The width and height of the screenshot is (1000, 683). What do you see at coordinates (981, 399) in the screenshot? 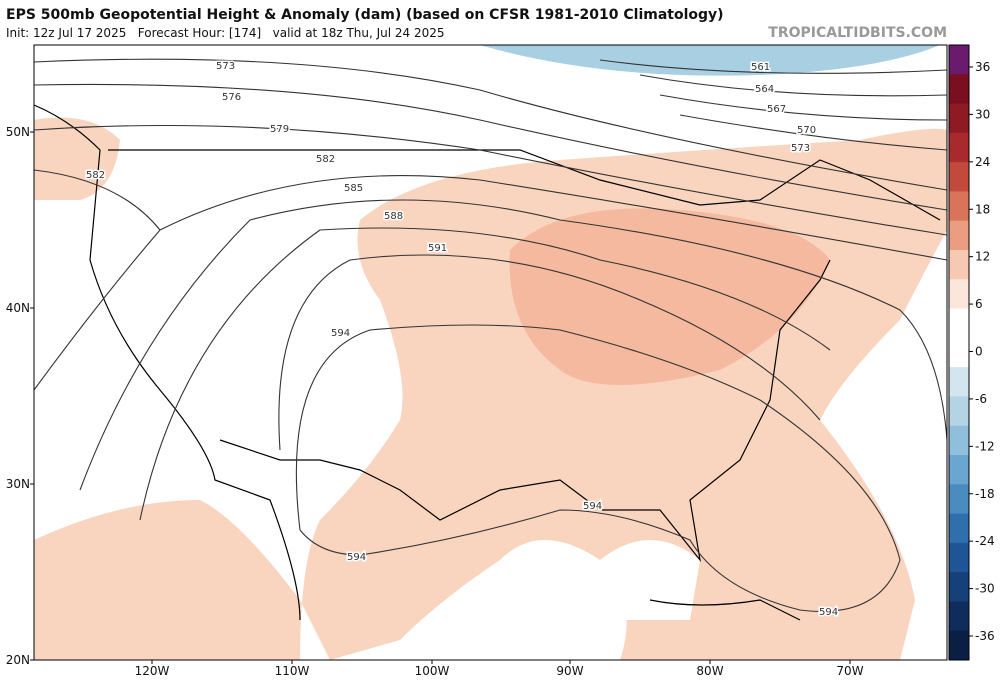
I see `colorbar-label: -6` at bounding box center [981, 399].